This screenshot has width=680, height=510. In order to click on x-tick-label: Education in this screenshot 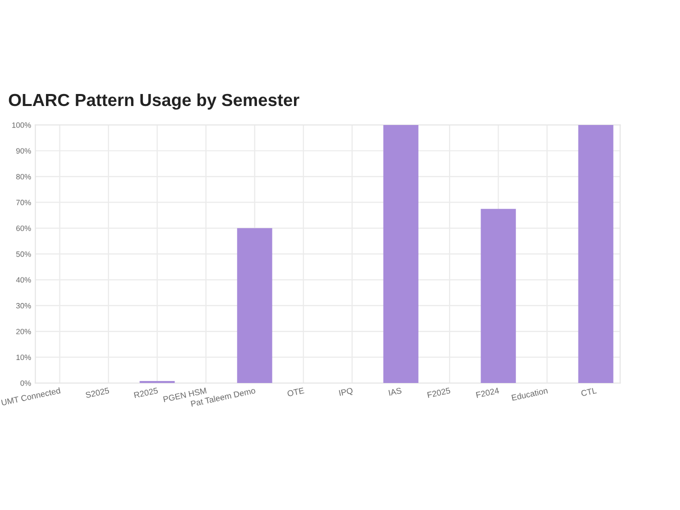, I will do `click(529, 394)`.